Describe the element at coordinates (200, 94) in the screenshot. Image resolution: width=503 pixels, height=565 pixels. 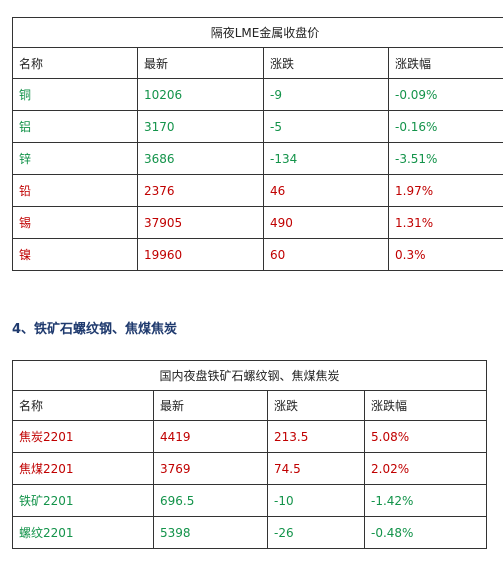
I see `cell: 10206` at that location.